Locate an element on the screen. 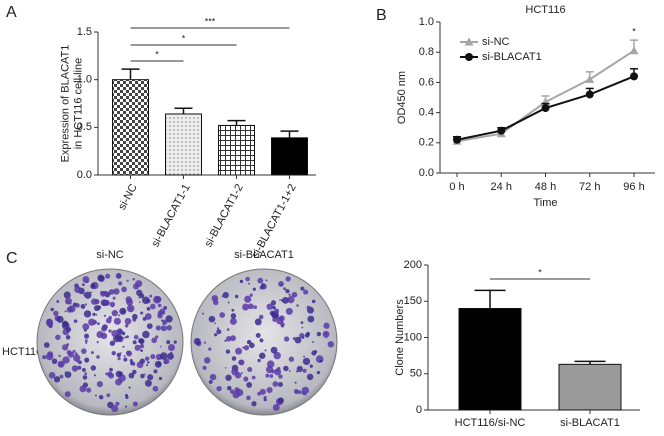 The width and height of the screenshot is (664, 436). significance-label: * is located at coordinates (184, 38).